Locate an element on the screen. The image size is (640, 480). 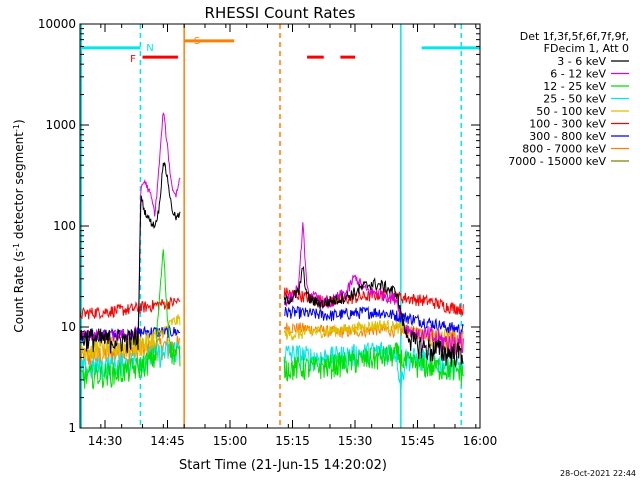
chart-title: RHESSI Count Rates is located at coordinates (280, 13).